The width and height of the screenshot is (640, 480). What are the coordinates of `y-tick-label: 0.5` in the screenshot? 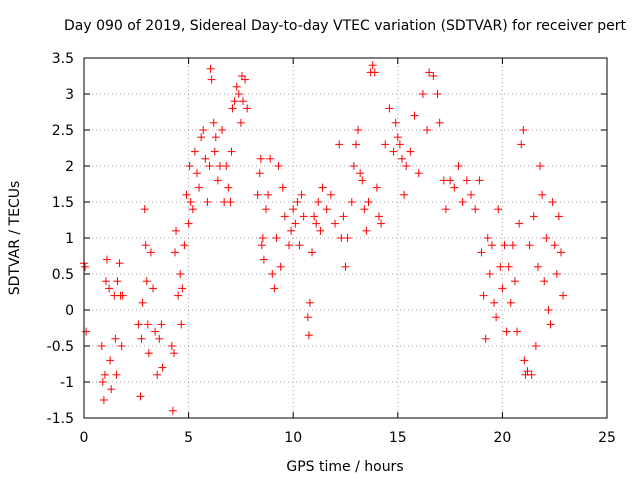 It's located at (63, 275).